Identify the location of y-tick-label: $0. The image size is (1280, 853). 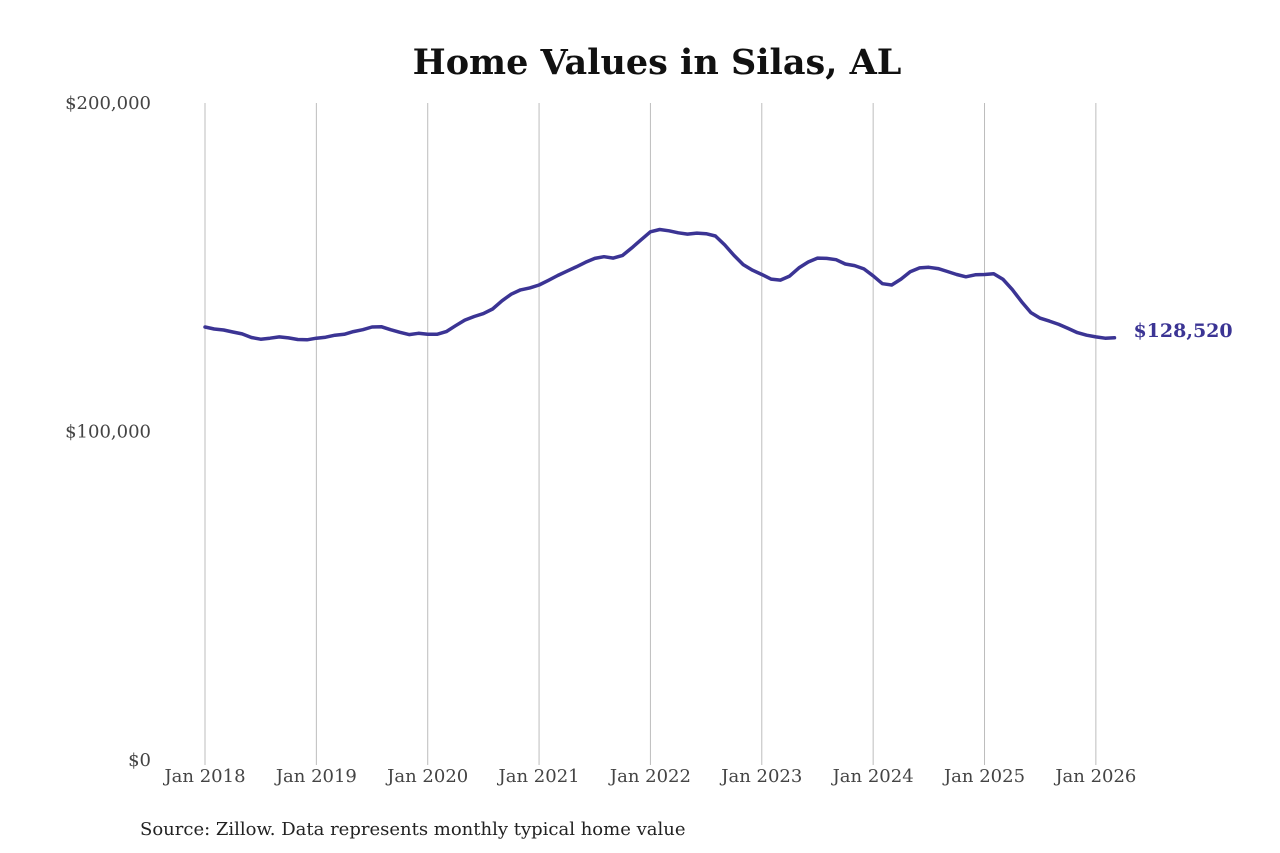
(139, 760).